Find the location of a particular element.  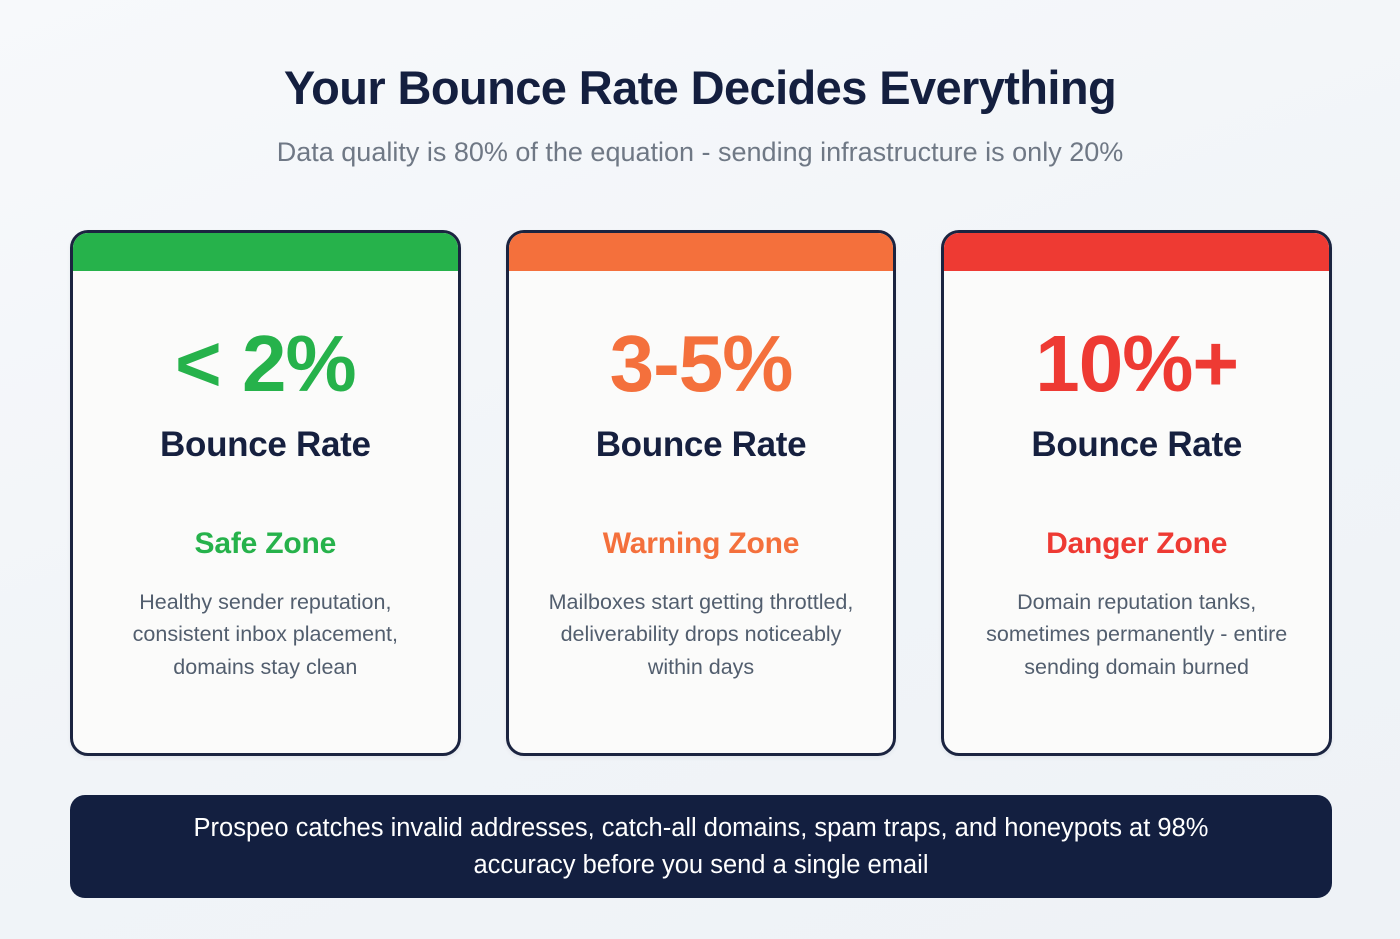

metric-label-danger: Bounce Rate is located at coordinates (1136, 444).